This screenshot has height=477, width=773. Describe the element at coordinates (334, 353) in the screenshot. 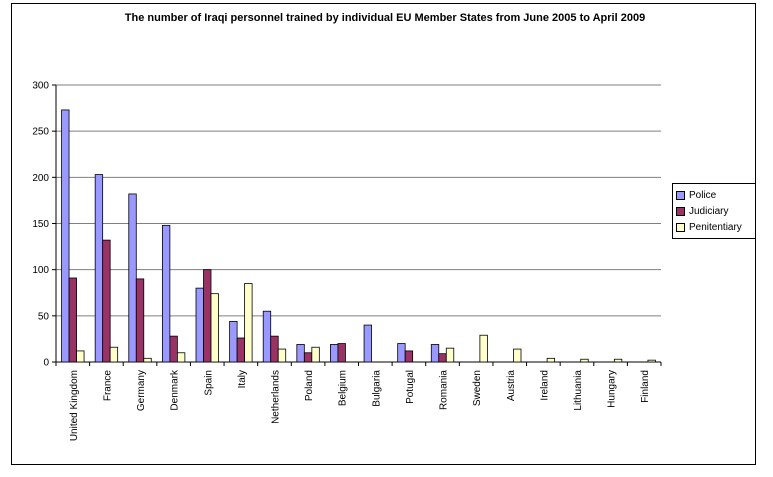

I see `bar-police-belgium` at that location.